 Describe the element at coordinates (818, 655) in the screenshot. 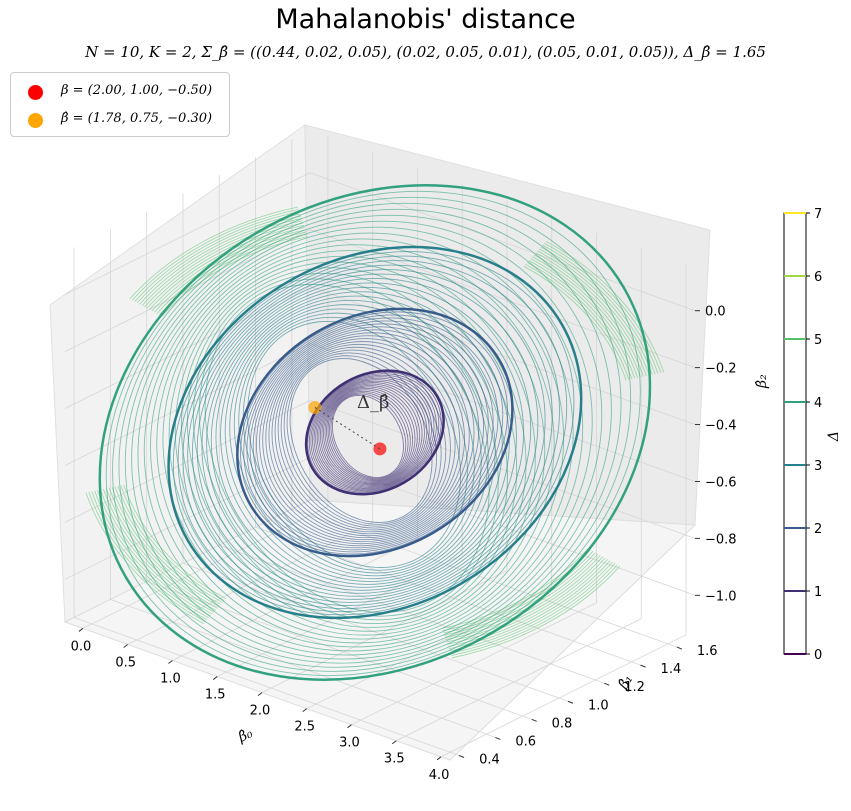

I see `colorbar-tick-label: 0` at that location.